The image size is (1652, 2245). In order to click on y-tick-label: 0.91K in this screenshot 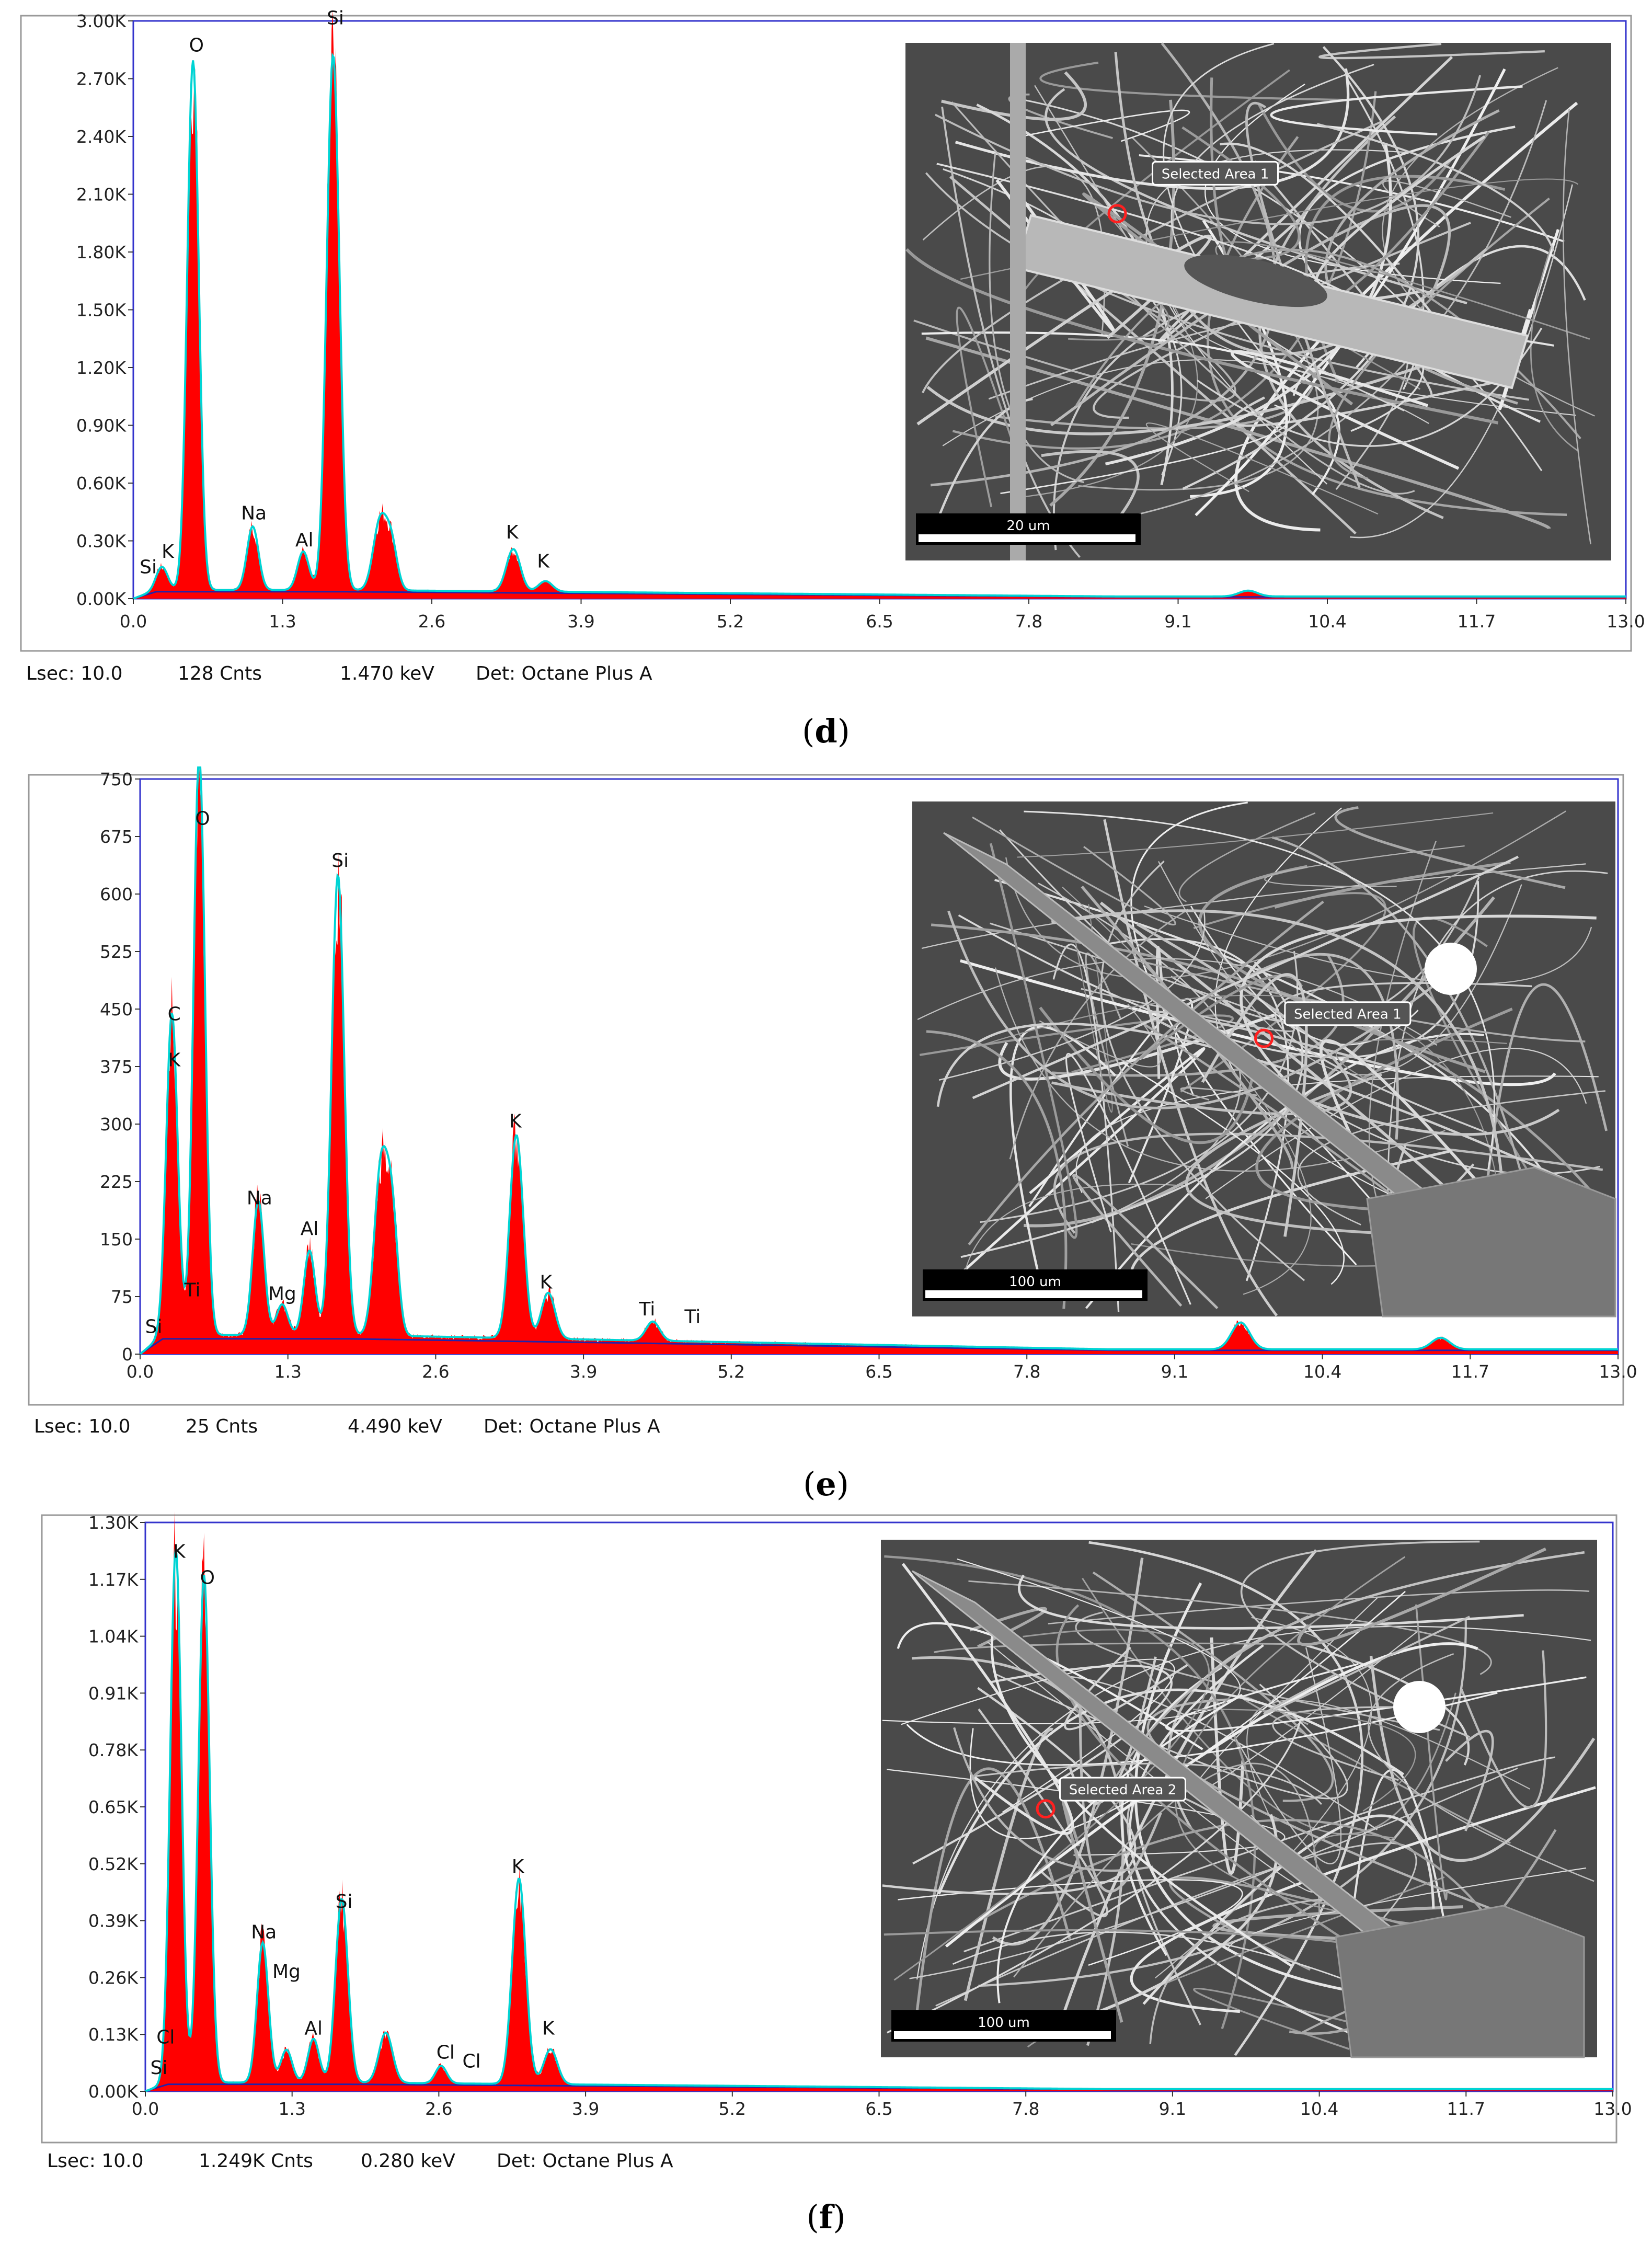, I will do `click(113, 1693)`.